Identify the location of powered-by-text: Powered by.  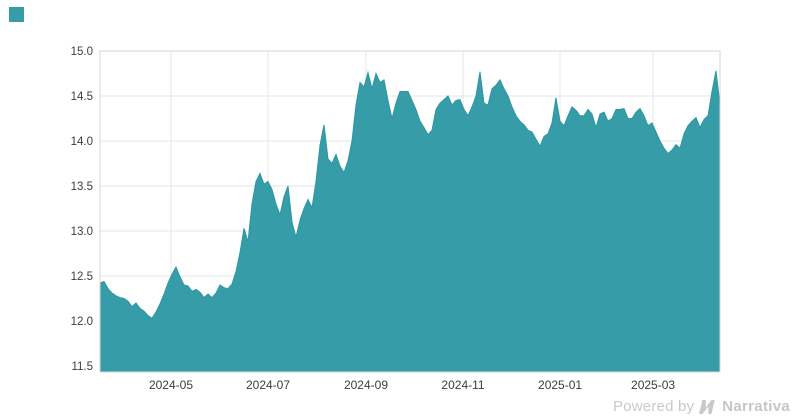
(654, 406).